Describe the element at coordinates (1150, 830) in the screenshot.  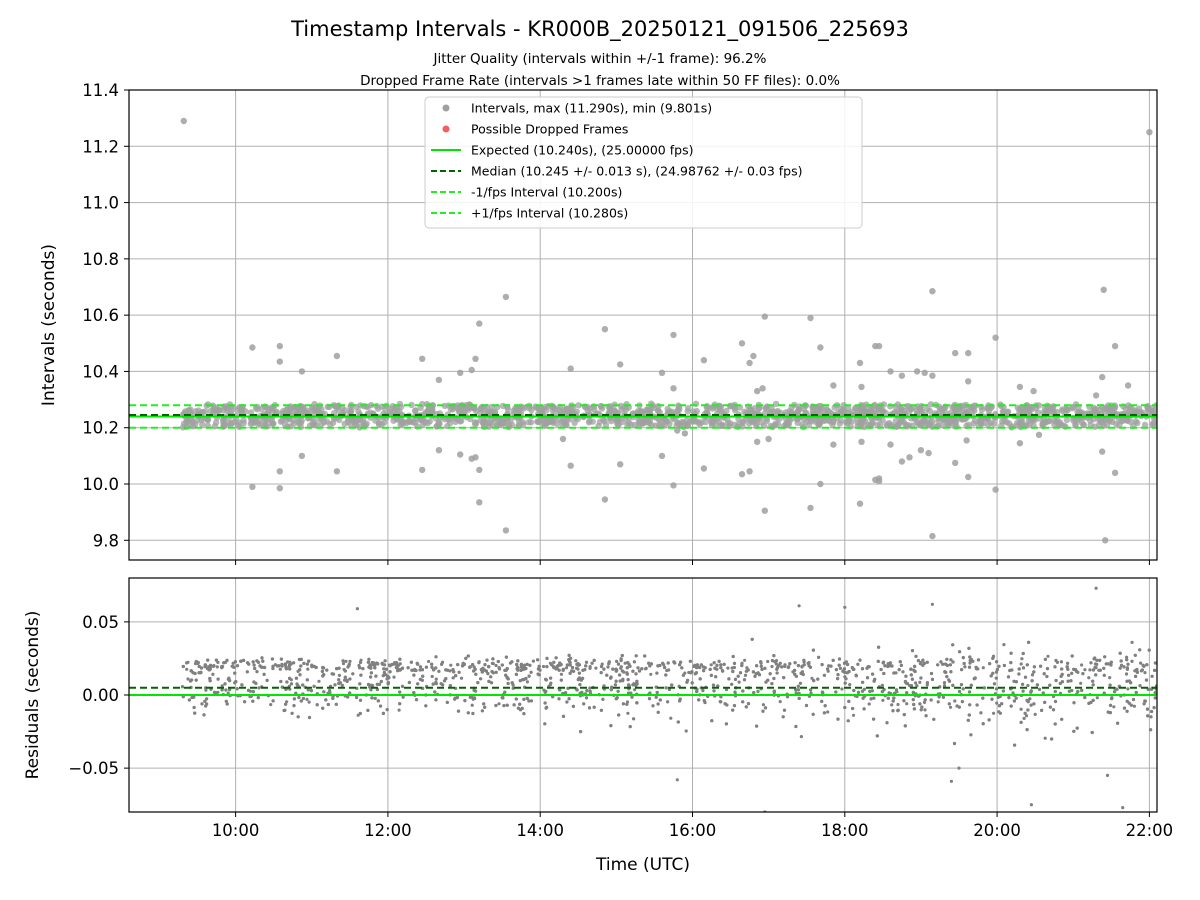
I see `x-tick-label: 22:00` at that location.